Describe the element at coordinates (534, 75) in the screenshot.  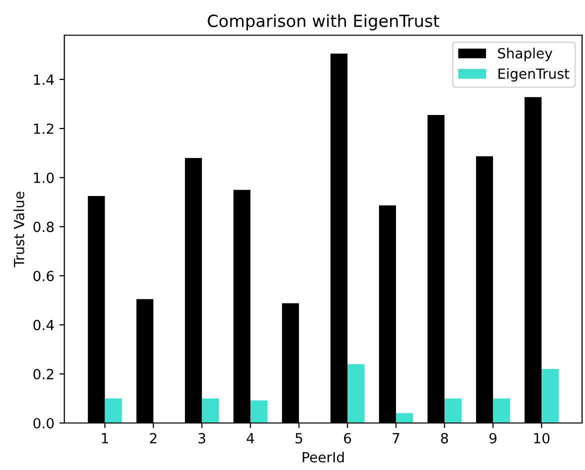
I see `legend-label: EigenTrust` at that location.